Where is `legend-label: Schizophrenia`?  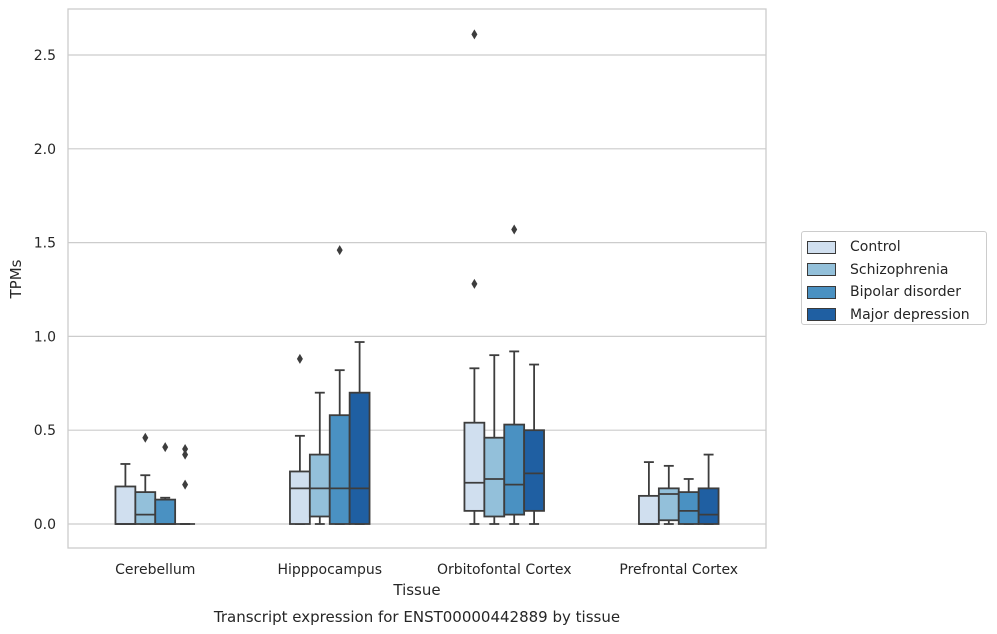 legend-label: Schizophrenia is located at coordinates (899, 269).